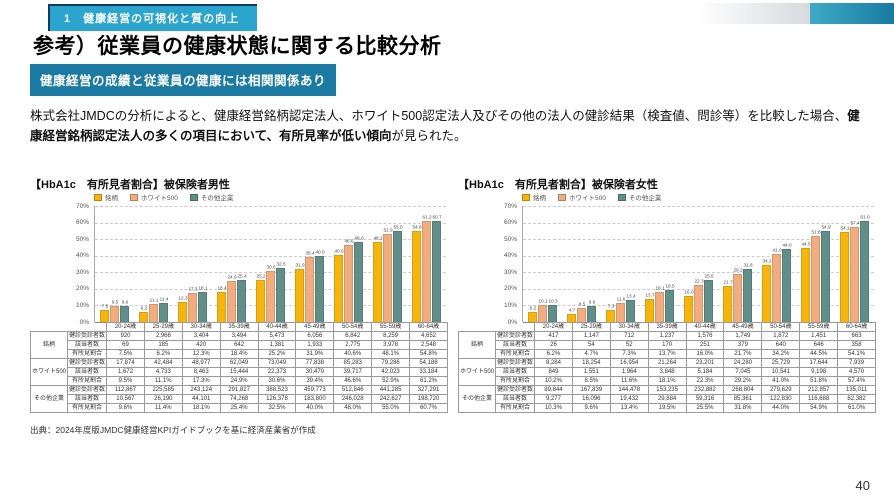 The width and height of the screenshot is (894, 503). Describe the element at coordinates (315, 345) in the screenshot. I see `value-cell: 1,933` at that location.